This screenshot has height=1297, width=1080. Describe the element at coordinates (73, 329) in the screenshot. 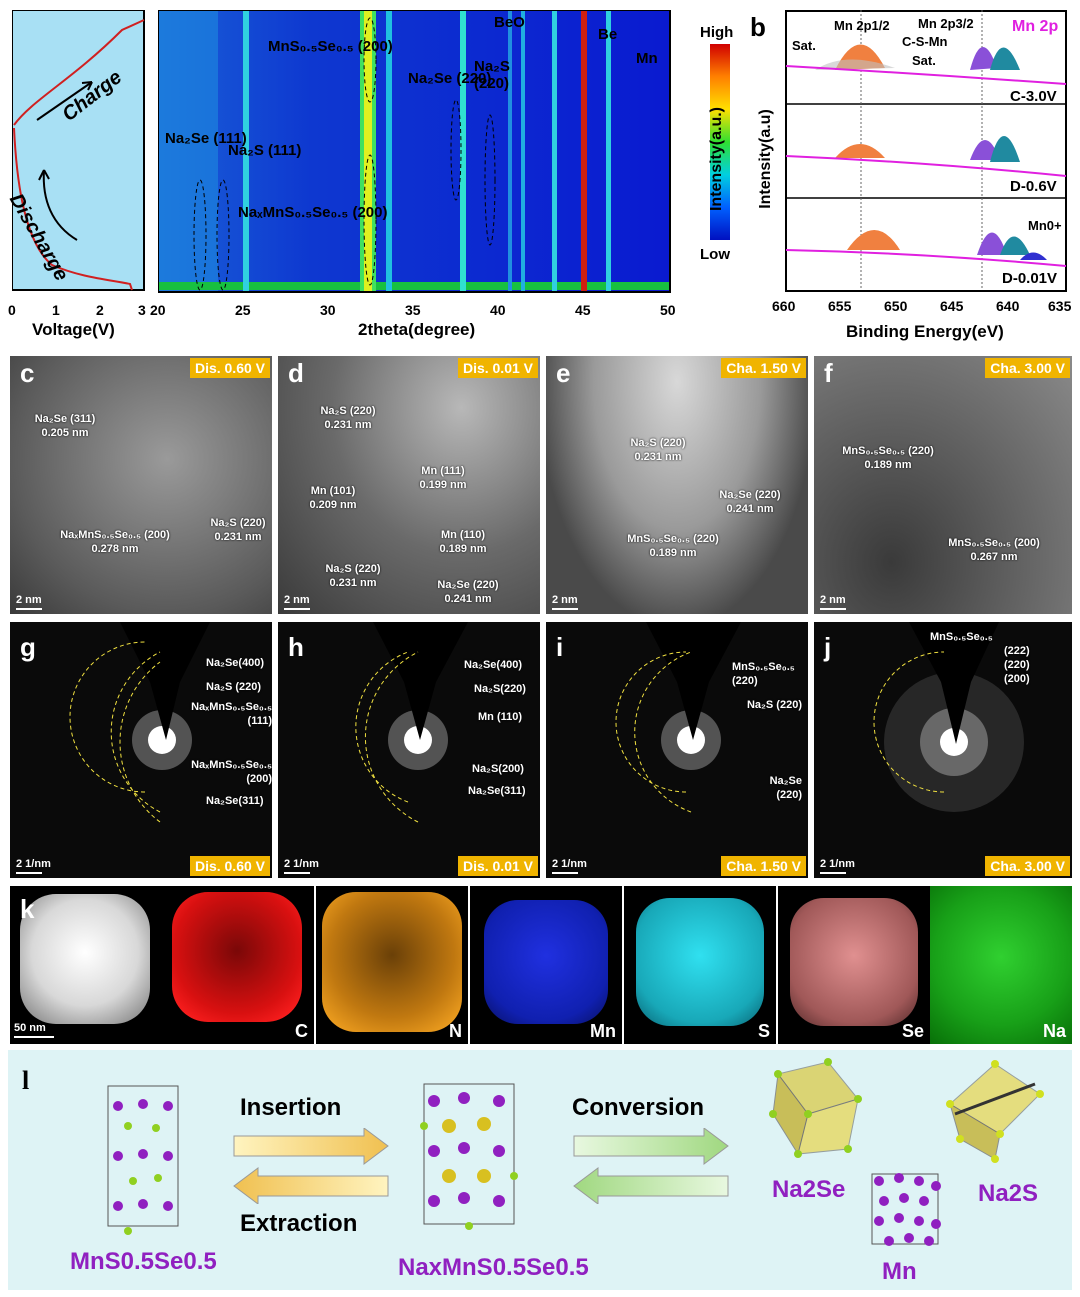

I see `voltage-axis-label: Voltage(V)` at that location.